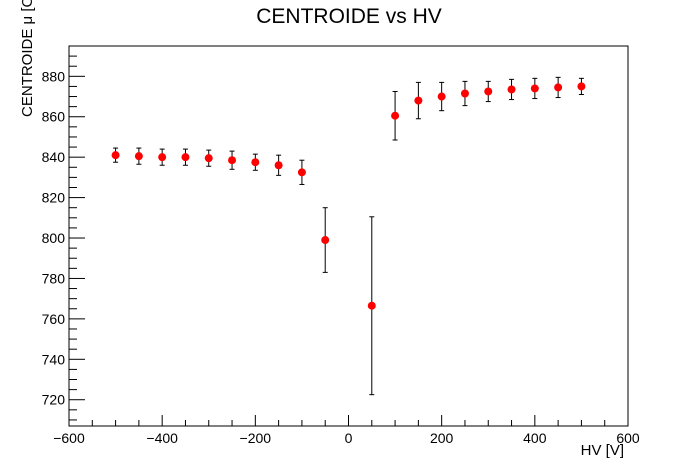  Describe the element at coordinates (54, 359) in the screenshot. I see `y-tick-label: 740` at that location.